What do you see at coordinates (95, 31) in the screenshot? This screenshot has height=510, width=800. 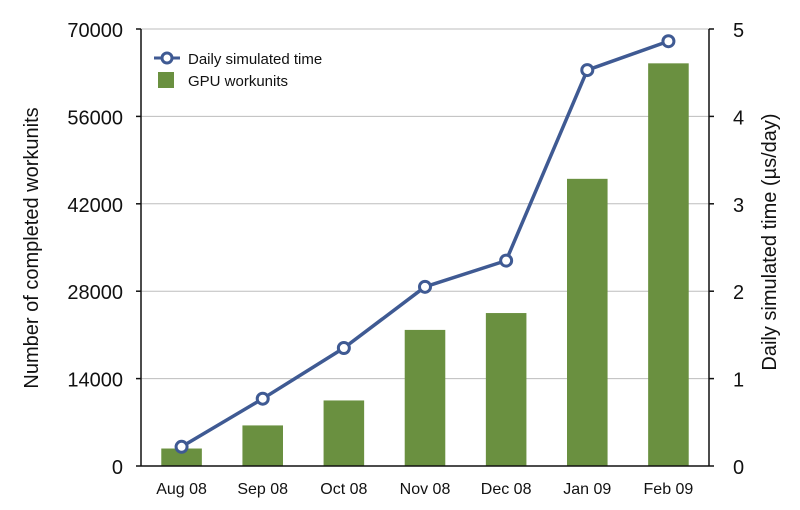 I see `y-tick-label: 70000` at bounding box center [95, 31].